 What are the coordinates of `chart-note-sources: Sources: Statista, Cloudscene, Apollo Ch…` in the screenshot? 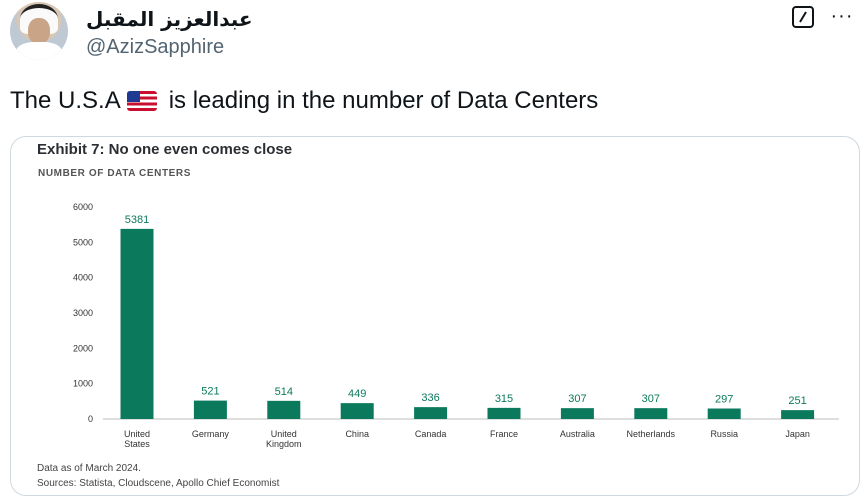 It's located at (158, 483).